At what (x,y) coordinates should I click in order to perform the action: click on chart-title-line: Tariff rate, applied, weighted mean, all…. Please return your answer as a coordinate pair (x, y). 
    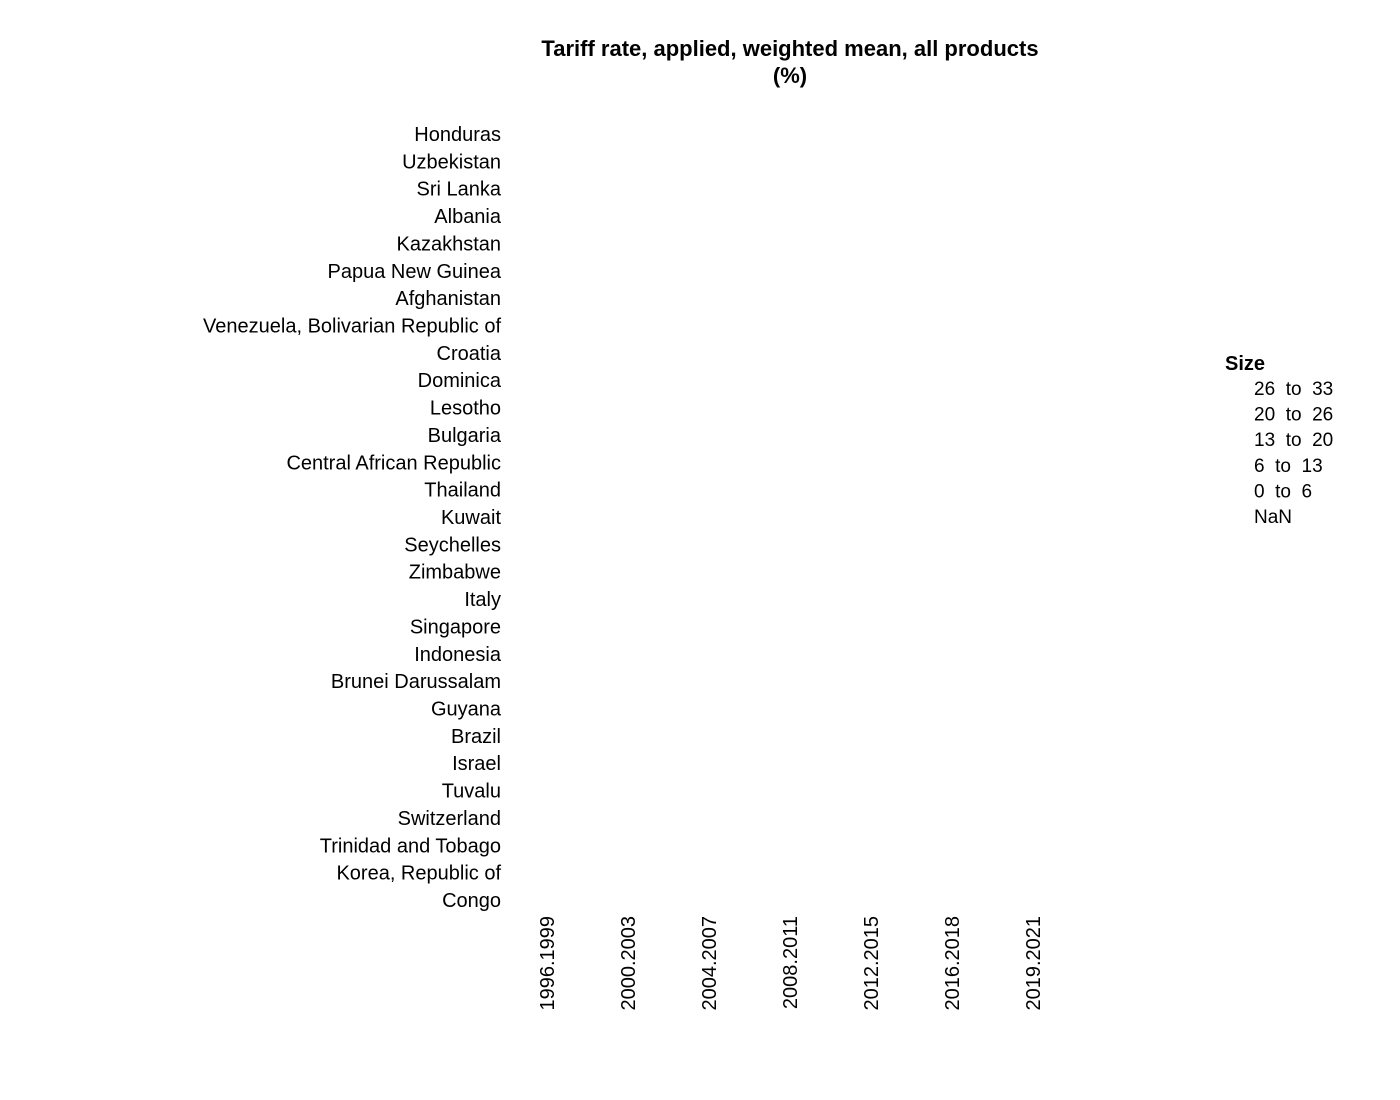
    Looking at the image, I should click on (789, 48).